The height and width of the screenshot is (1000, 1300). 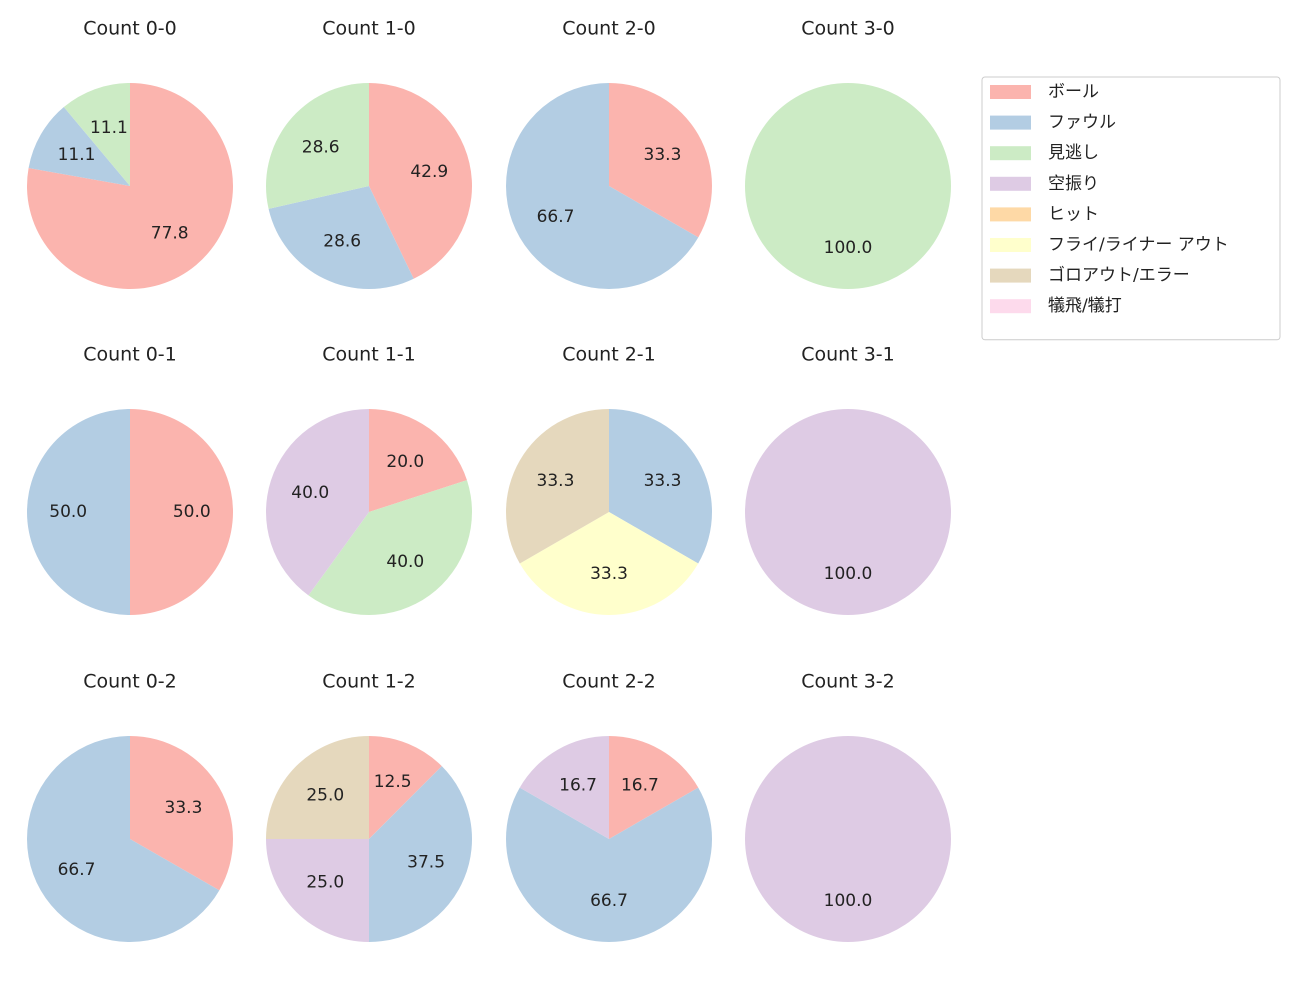 I want to click on chart-title: Count 0-1, so click(x=130, y=355).